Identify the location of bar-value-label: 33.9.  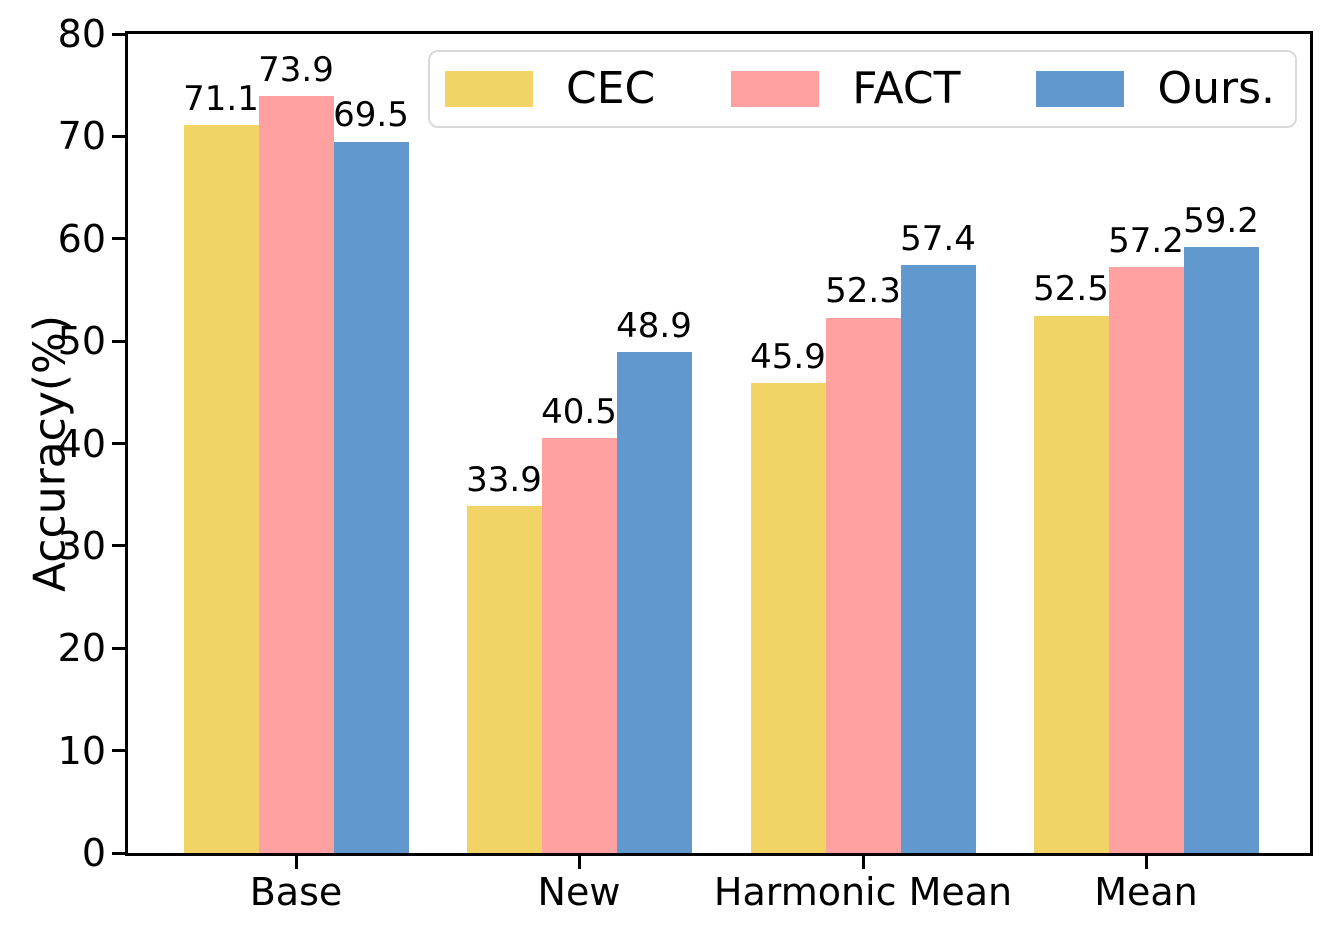
(504, 479).